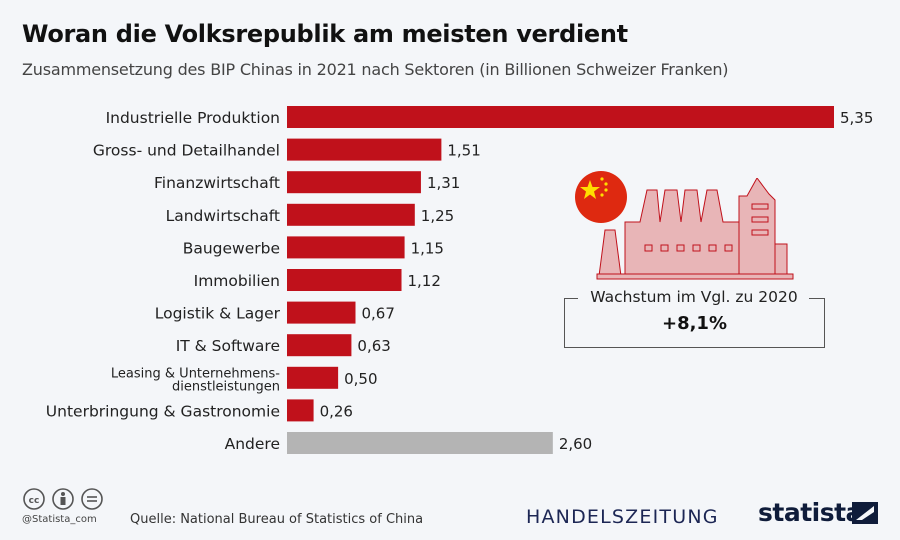  What do you see at coordinates (163, 411) in the screenshot?
I see `category-label: Unterbringung & Gastronomie` at bounding box center [163, 411].